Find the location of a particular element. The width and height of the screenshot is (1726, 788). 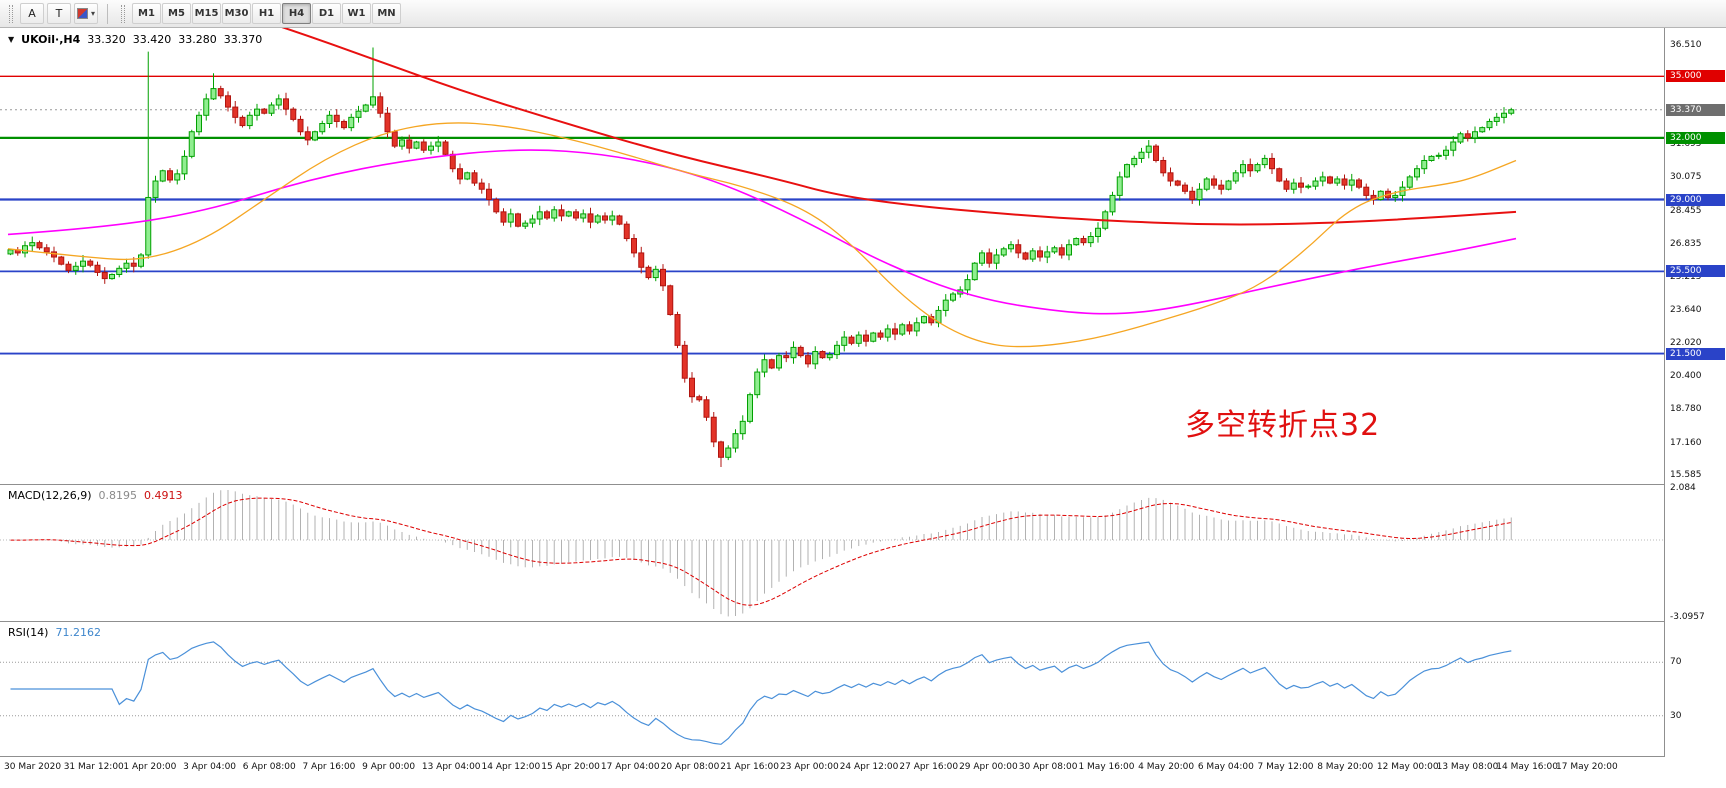

time-label: 3 Apr 04:00 is located at coordinates (210, 767).